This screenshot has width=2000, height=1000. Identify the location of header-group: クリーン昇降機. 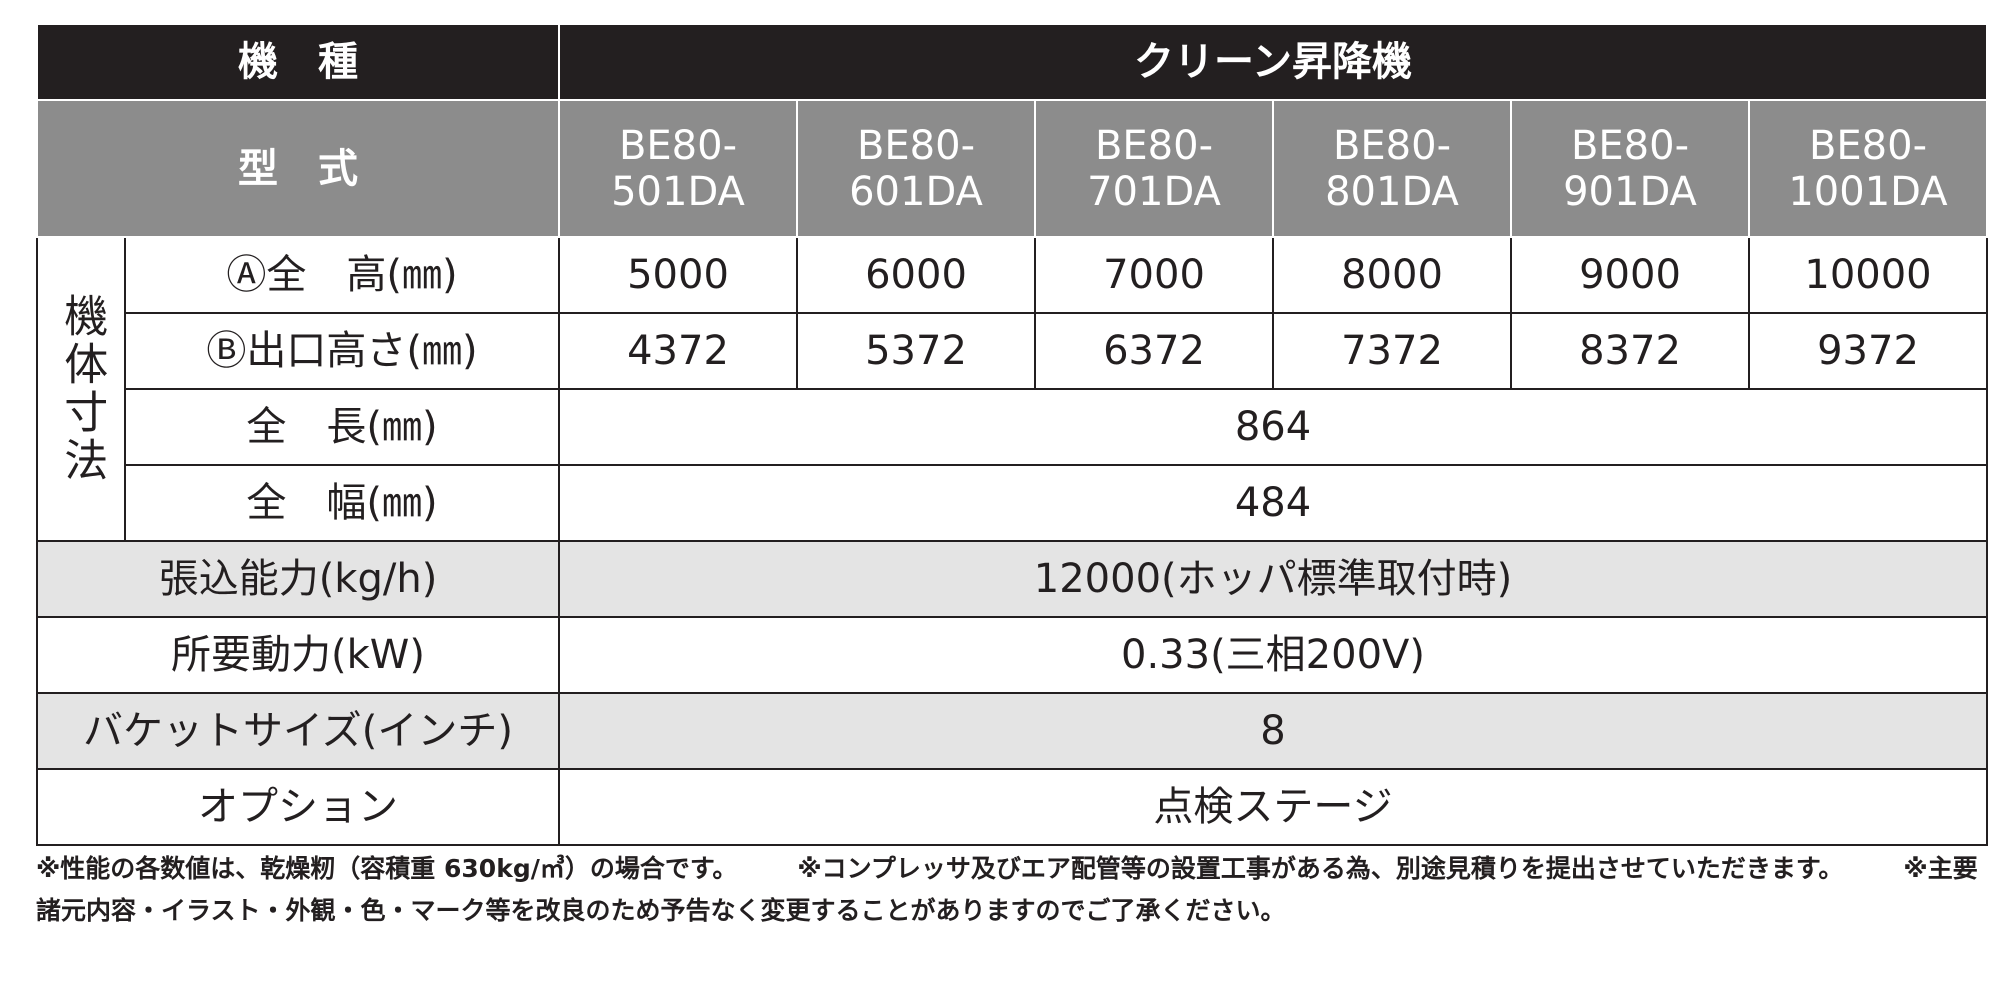
(1273, 62).